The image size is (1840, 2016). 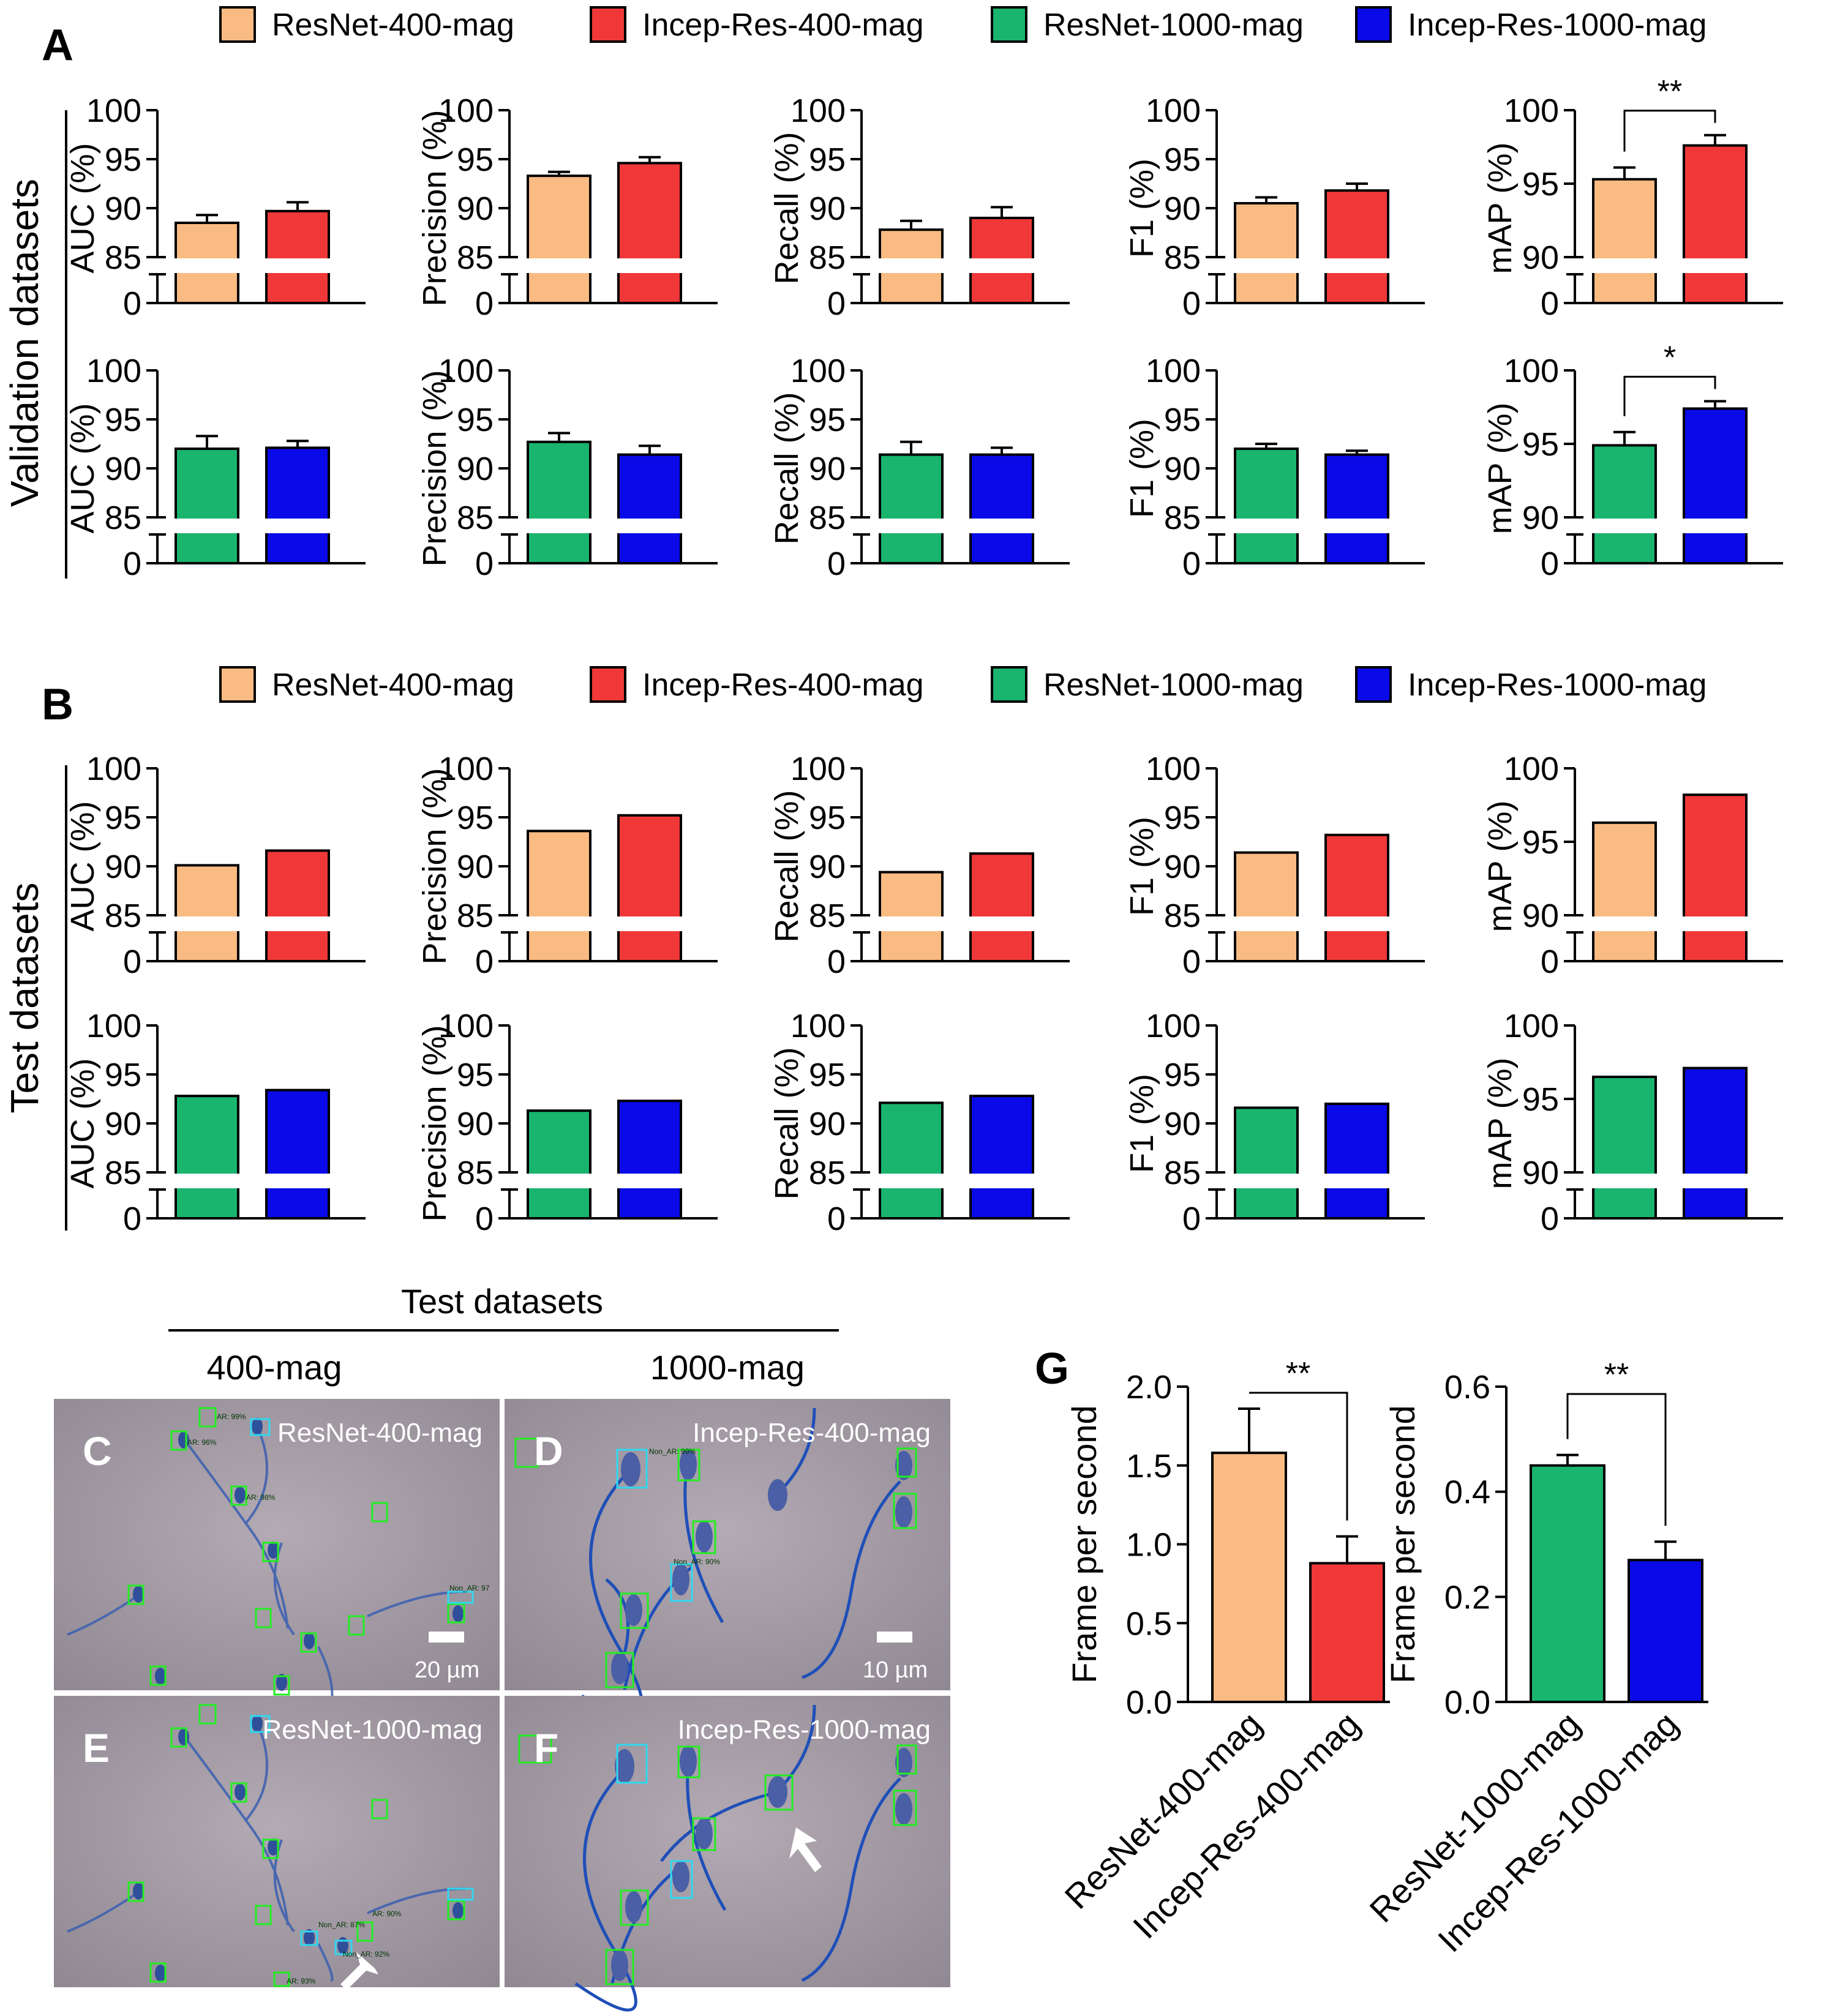 I want to click on legend-label: ResNet-400-mag, so click(x=393, y=25).